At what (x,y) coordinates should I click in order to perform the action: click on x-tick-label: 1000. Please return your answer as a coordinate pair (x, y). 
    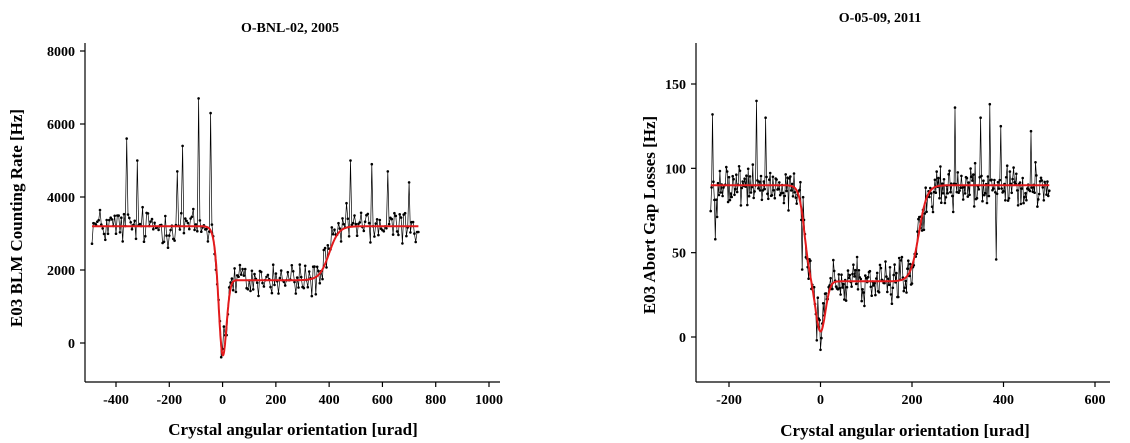
    Looking at the image, I should click on (489, 400).